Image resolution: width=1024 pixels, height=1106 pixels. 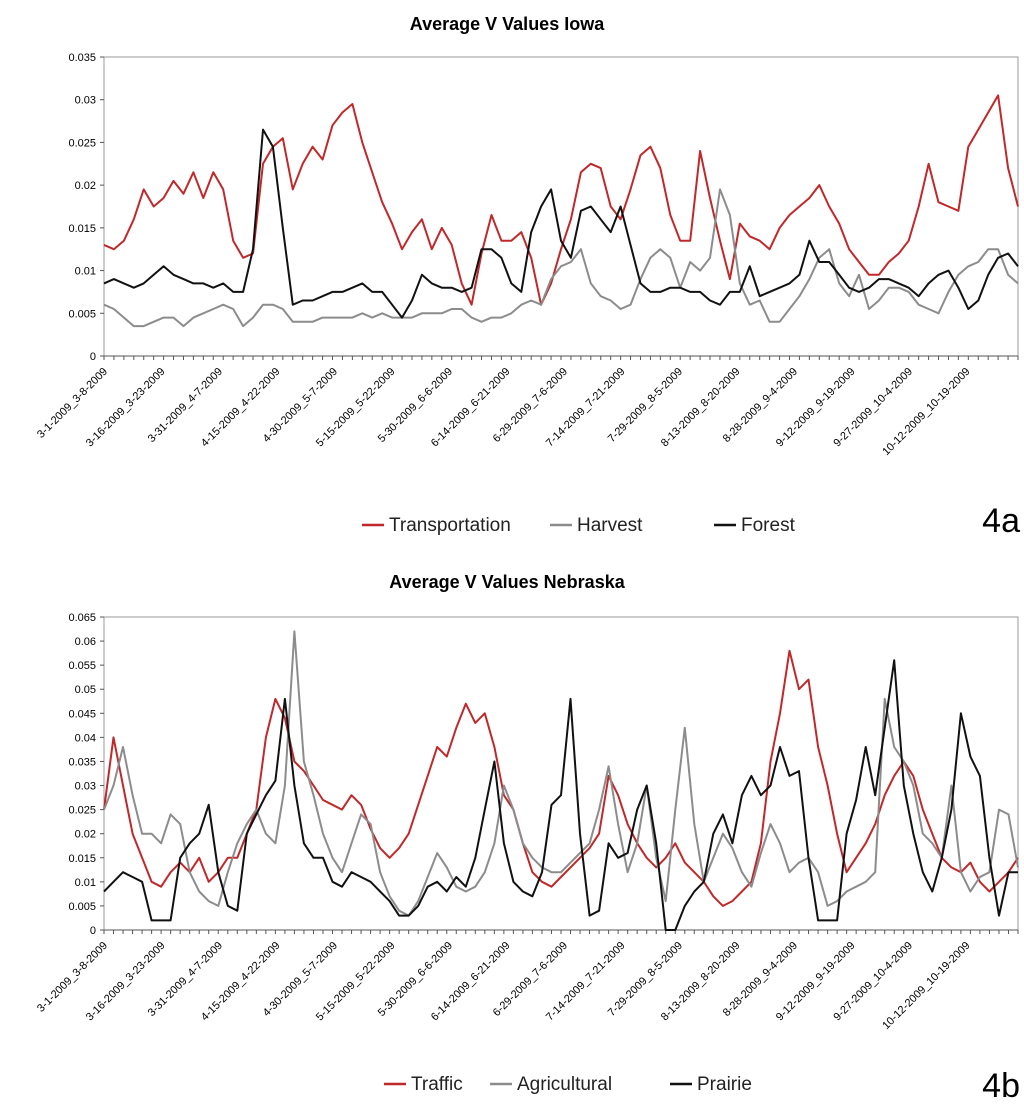 I want to click on legend: Traffic Agricultural Prairie, so click(x=568, y=1084).